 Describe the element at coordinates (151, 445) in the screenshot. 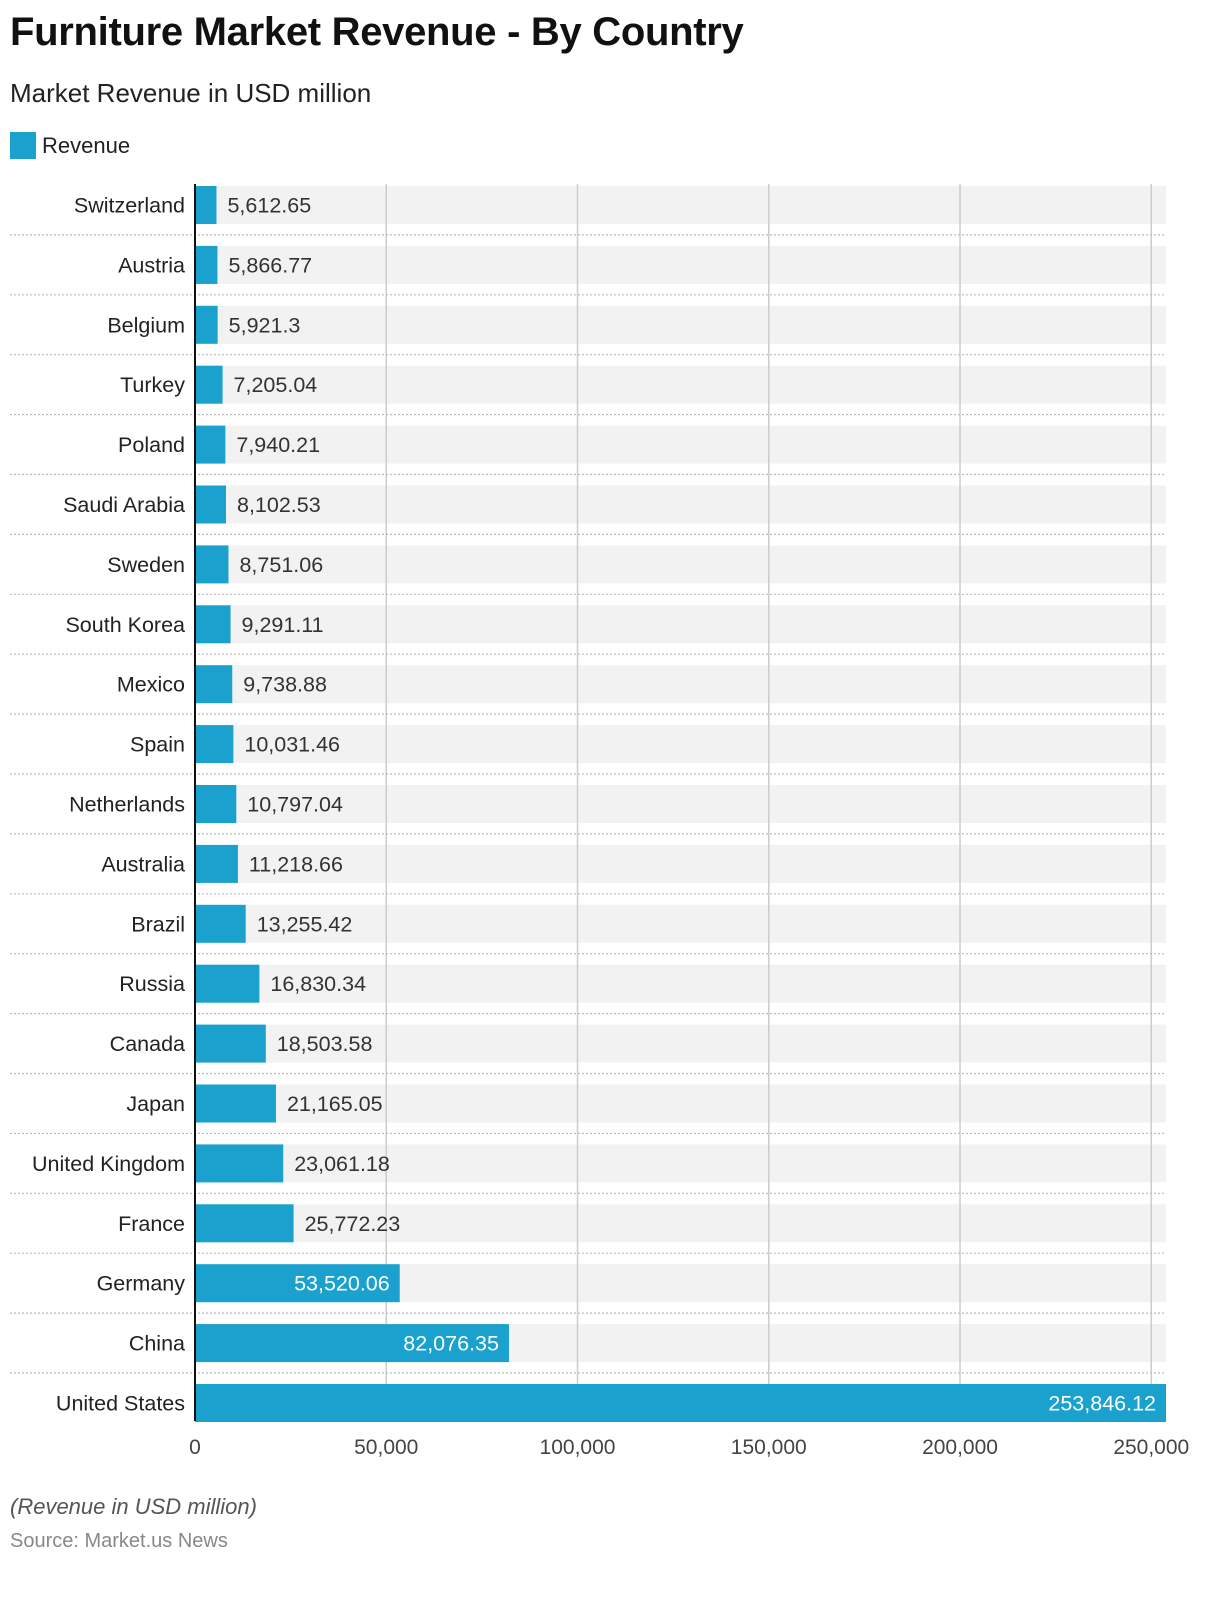

I see `category-label: Poland` at that location.